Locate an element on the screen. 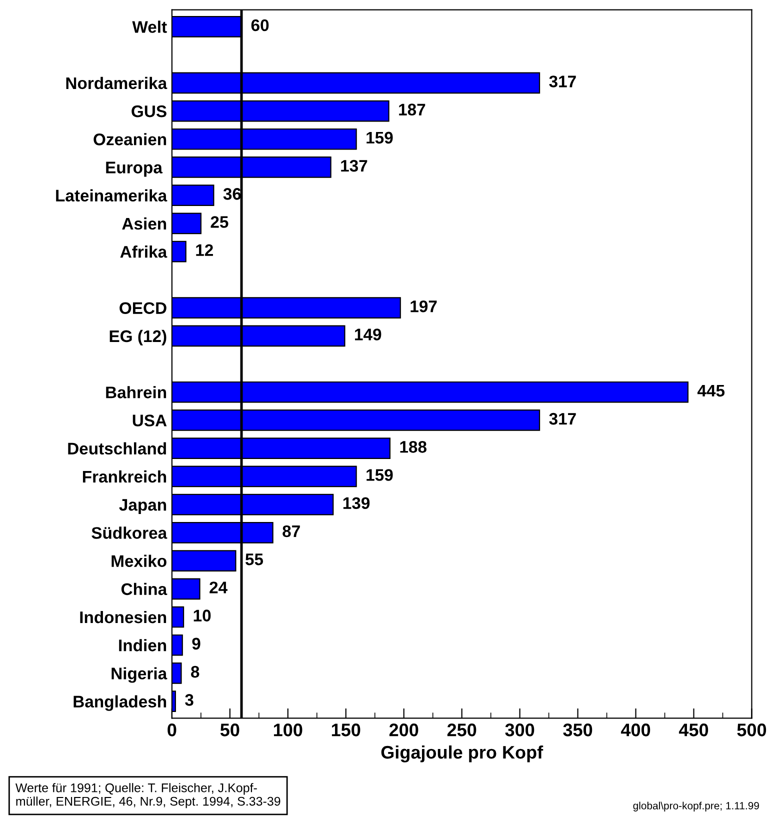 The width and height of the screenshot is (771, 818). data-label: 25 is located at coordinates (219, 222).